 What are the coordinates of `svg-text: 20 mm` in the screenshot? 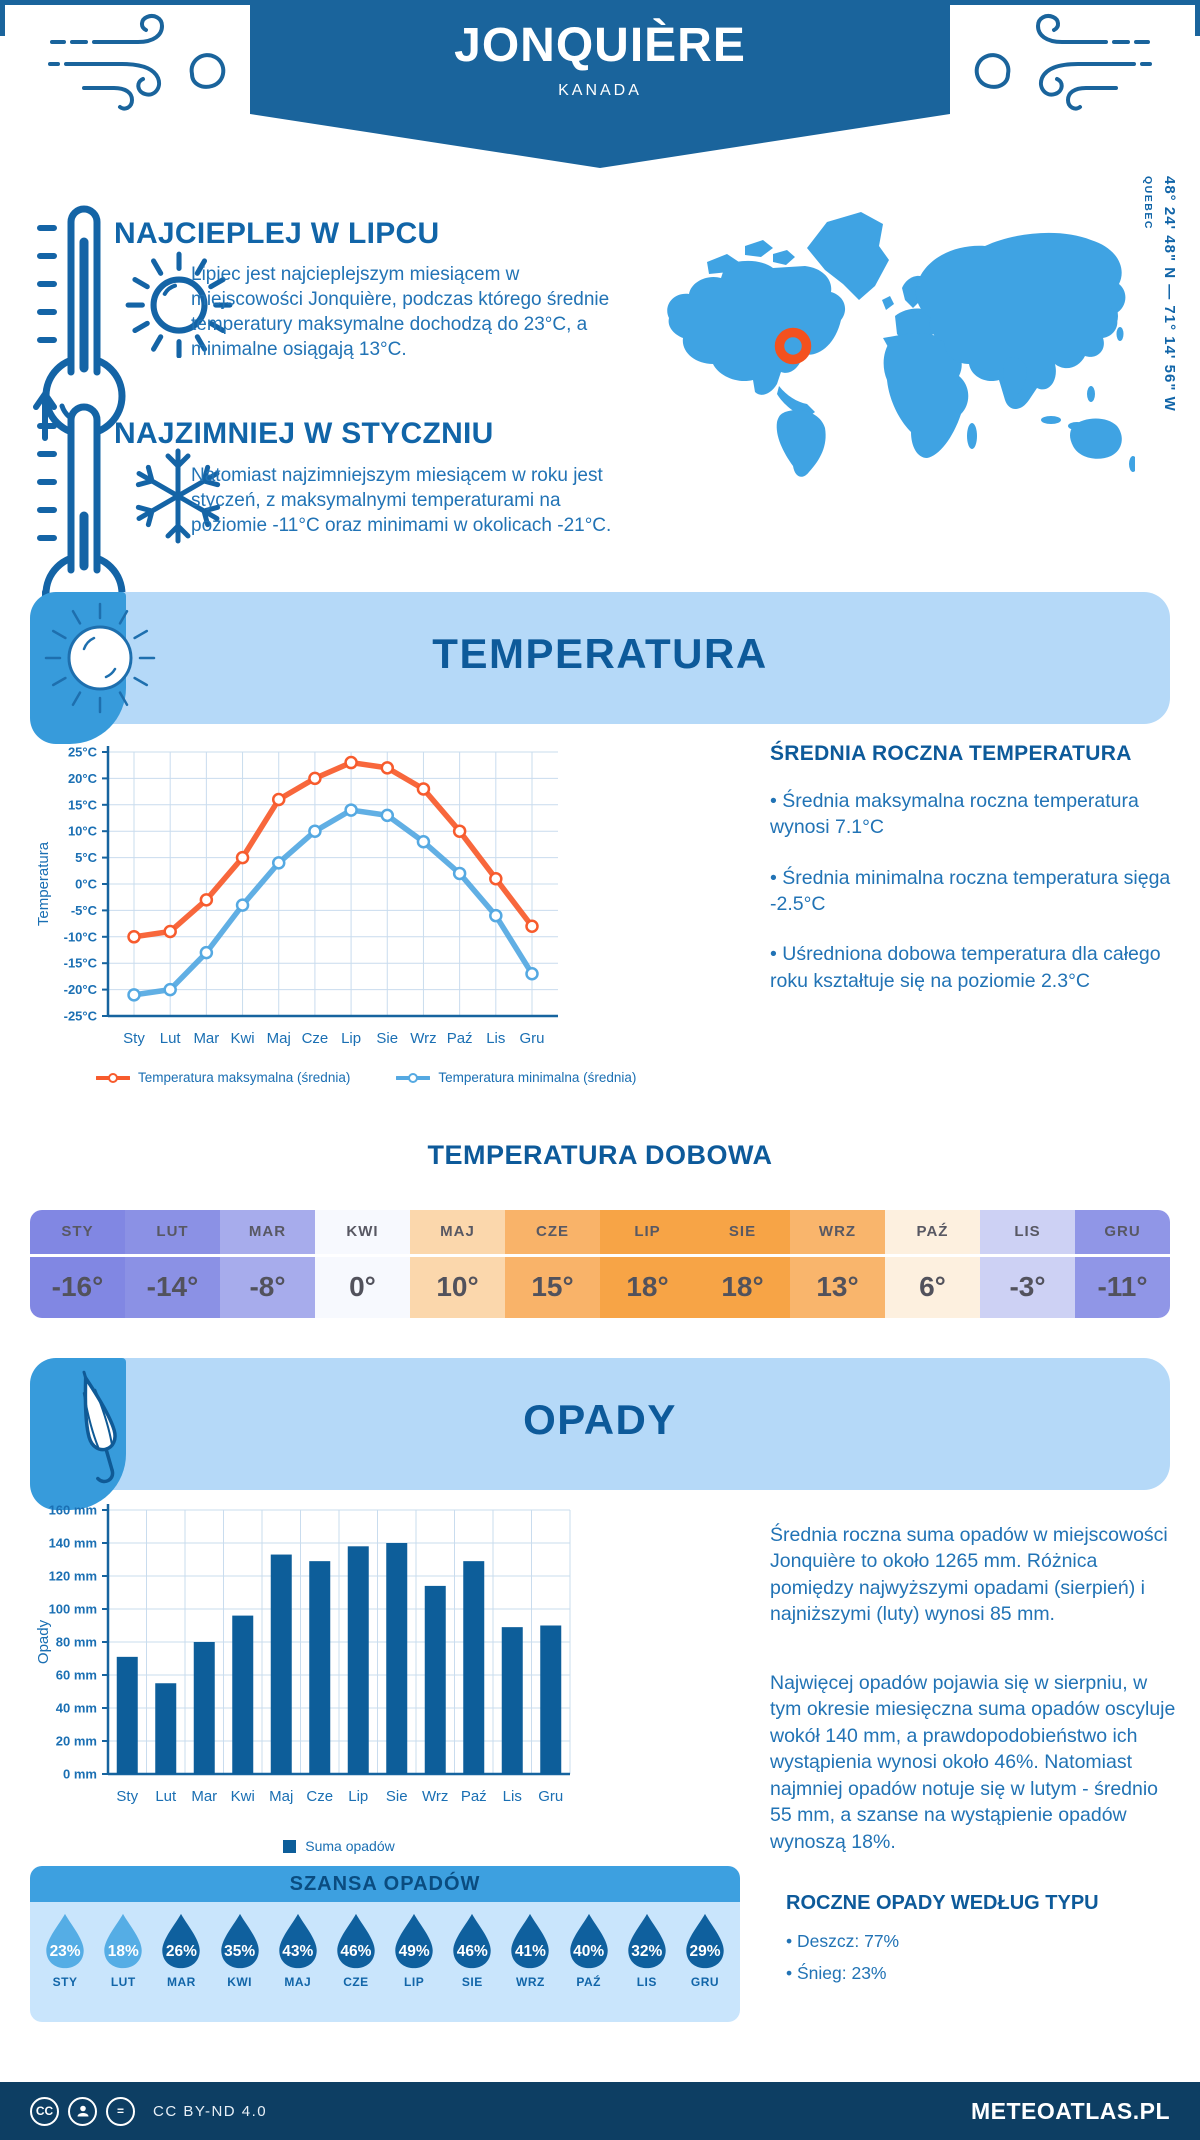 It's located at (76, 1741).